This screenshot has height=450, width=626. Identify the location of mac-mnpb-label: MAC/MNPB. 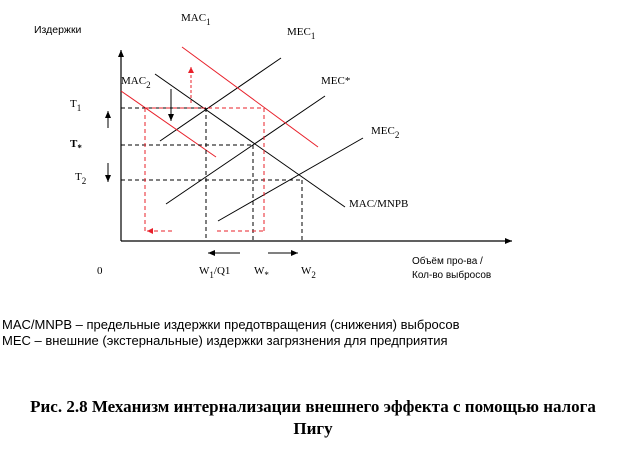
(378, 204).